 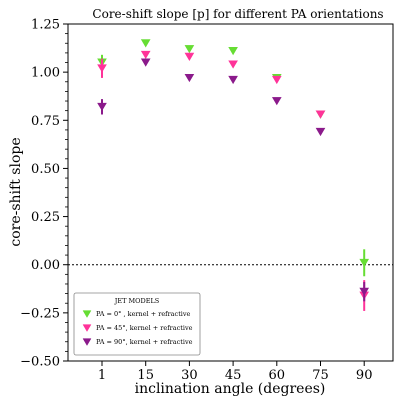 I want to click on x-tick-label: 75, so click(x=320, y=375).